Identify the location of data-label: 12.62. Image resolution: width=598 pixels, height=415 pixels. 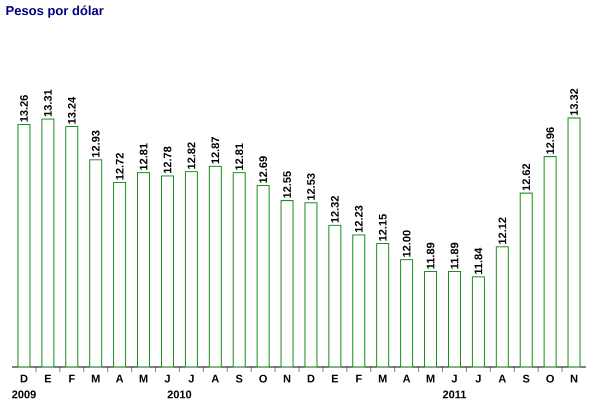
(526, 177).